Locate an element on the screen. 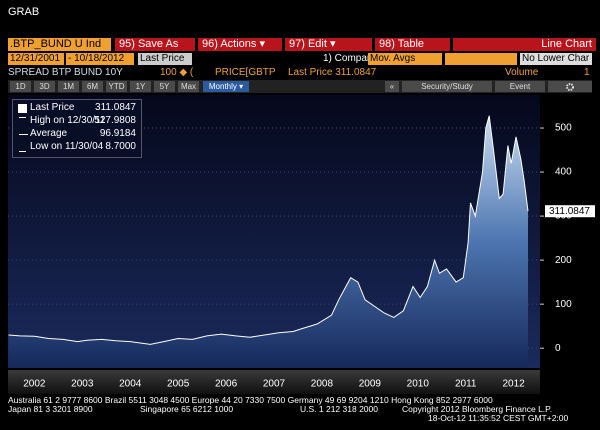 This screenshot has height=430, width=600. x-tick-label: 2008 is located at coordinates (322, 384).